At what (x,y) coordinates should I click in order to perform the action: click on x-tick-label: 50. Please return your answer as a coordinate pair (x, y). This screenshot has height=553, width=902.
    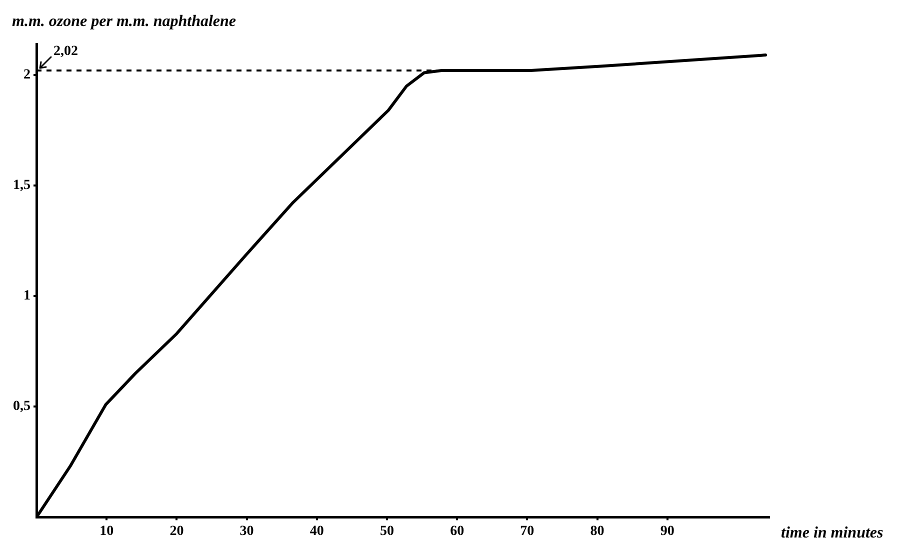
    Looking at the image, I should click on (387, 532).